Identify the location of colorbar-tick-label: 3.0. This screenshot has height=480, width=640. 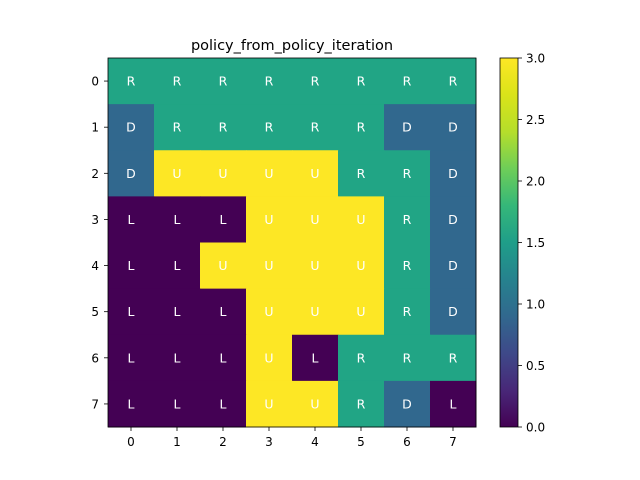
(535, 59).